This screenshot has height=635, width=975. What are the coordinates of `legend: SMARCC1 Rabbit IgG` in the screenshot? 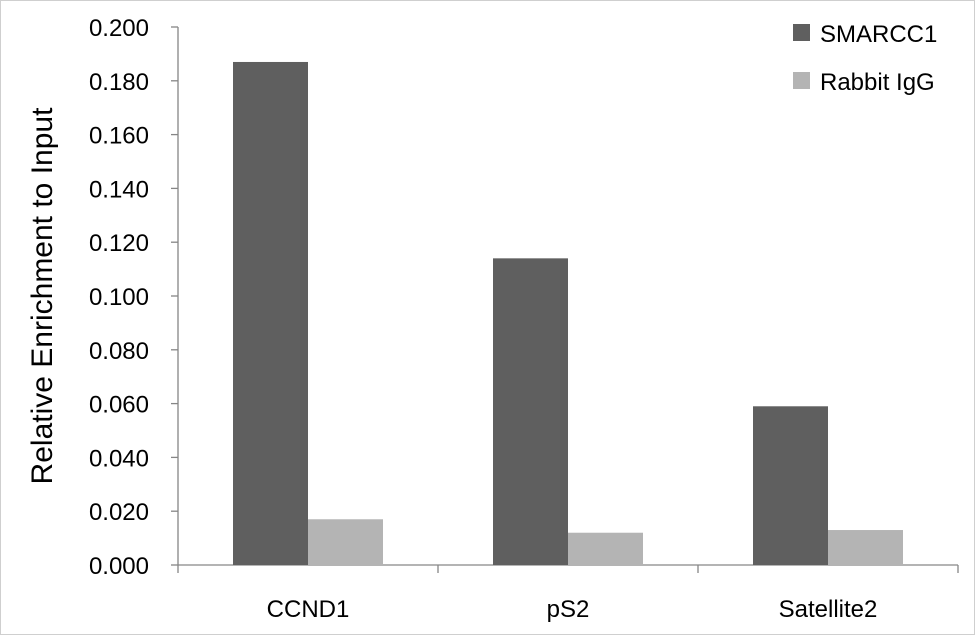 It's located at (865, 58).